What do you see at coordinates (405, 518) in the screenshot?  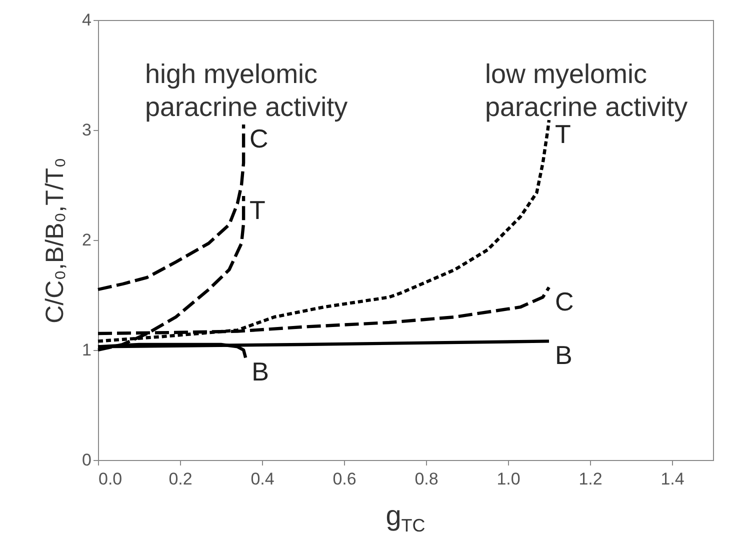 I see `x-axis-title: g$_{TC}$` at bounding box center [405, 518].